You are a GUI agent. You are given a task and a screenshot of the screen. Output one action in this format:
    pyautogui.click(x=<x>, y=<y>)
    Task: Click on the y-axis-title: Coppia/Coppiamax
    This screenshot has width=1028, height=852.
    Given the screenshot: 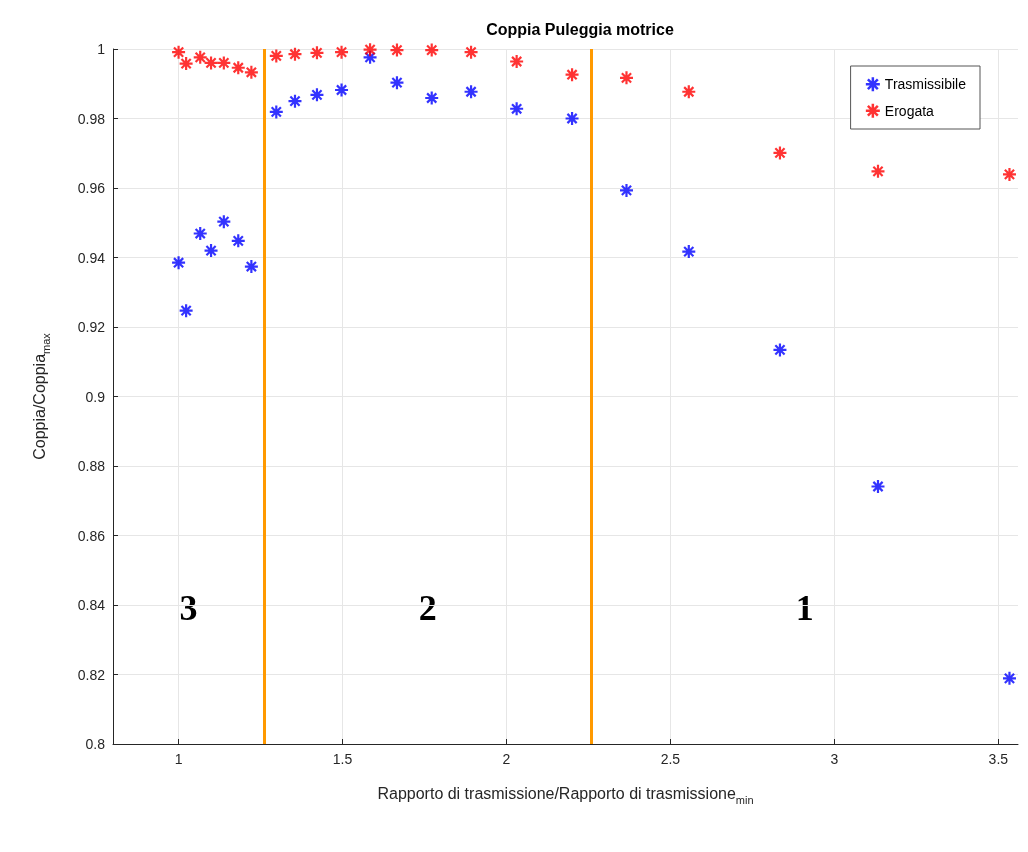 What is the action you would take?
    pyautogui.click(x=41, y=396)
    